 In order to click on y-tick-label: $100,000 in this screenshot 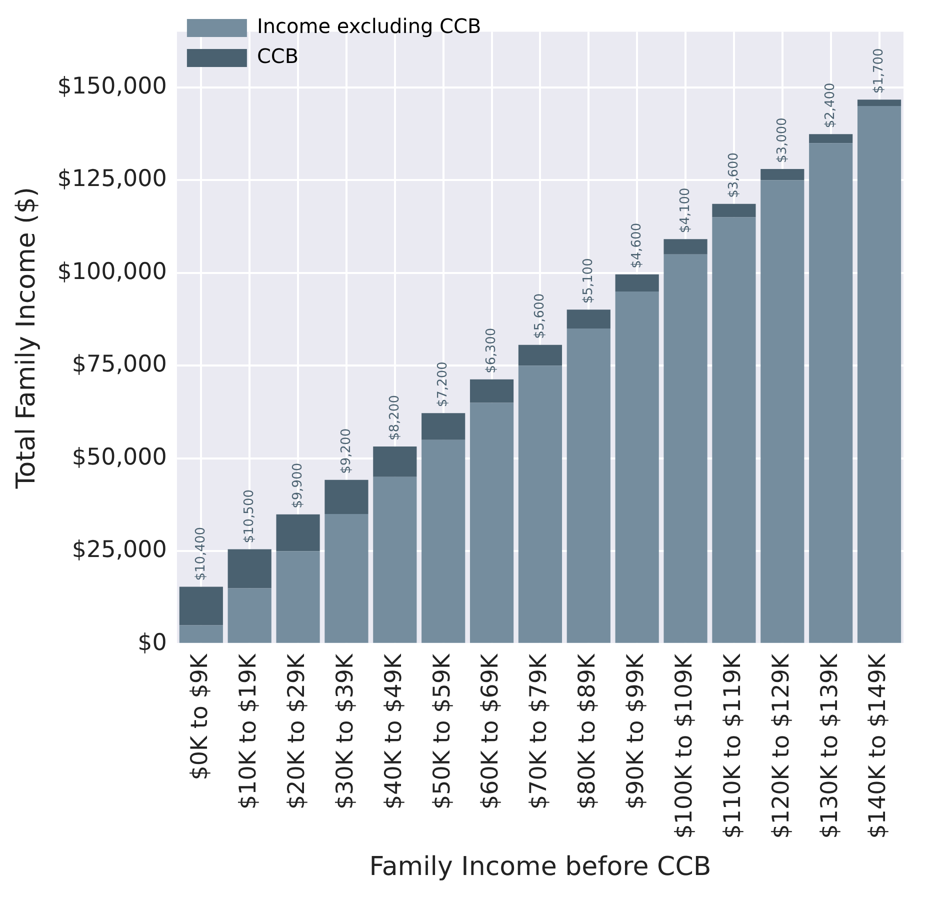, I will do `click(112, 271)`.